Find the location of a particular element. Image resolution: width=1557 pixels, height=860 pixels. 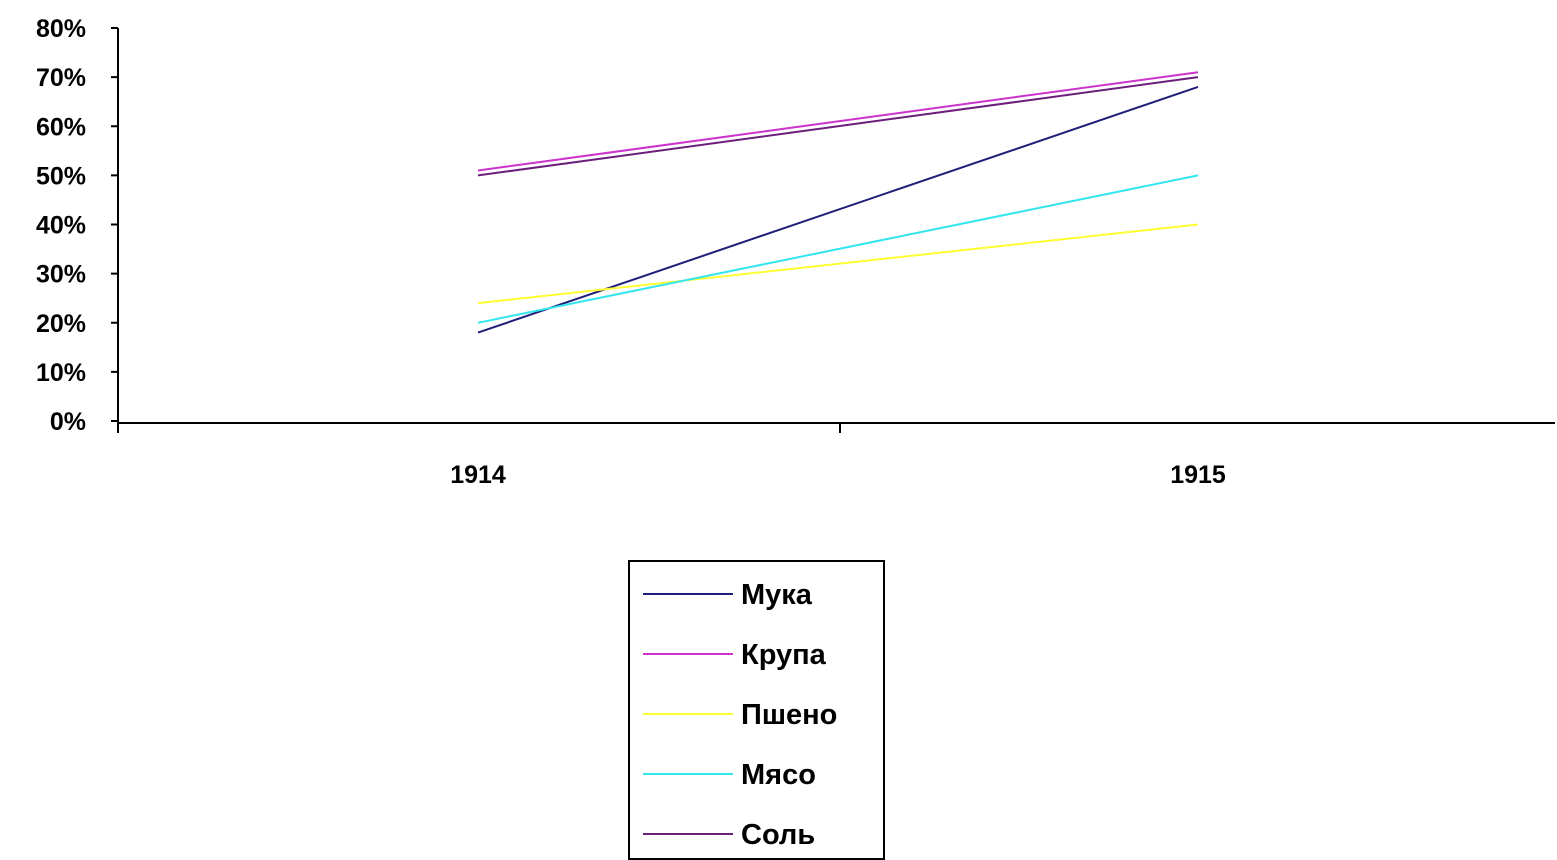

legend-items: Мука Крупа Пшено Мясо Соль is located at coordinates (740, 715).